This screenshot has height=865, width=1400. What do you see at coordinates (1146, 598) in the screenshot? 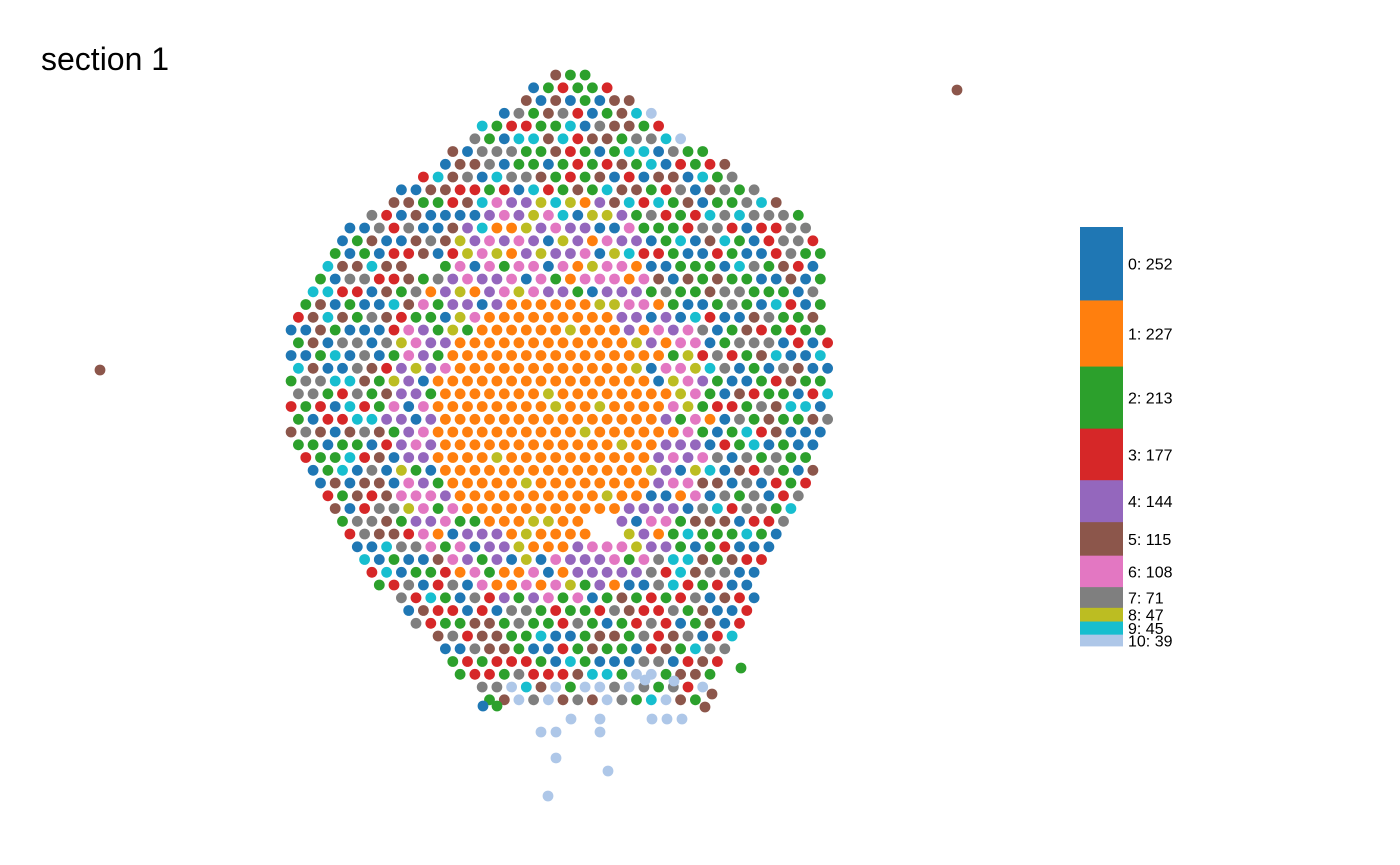
I see `legend-label-7: 7: 71` at bounding box center [1146, 598].